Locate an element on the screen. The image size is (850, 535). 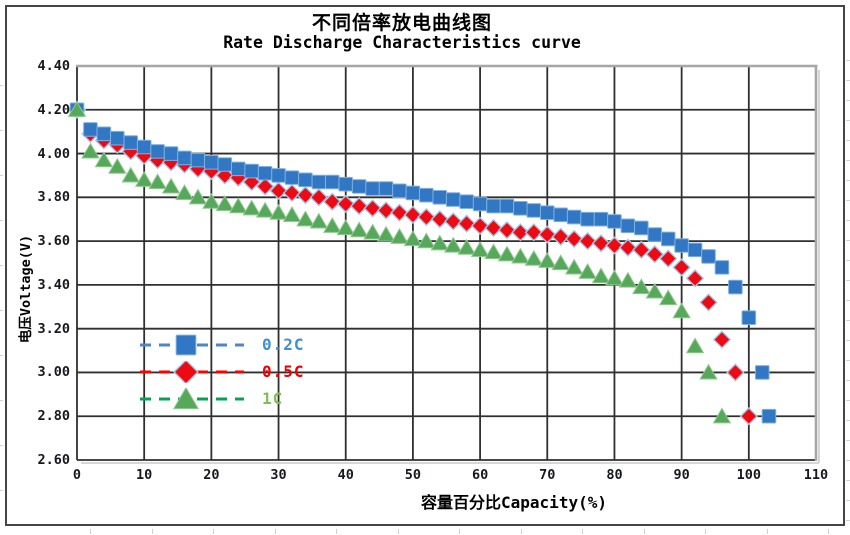
x-tick-label: 40 is located at coordinates (345, 475).